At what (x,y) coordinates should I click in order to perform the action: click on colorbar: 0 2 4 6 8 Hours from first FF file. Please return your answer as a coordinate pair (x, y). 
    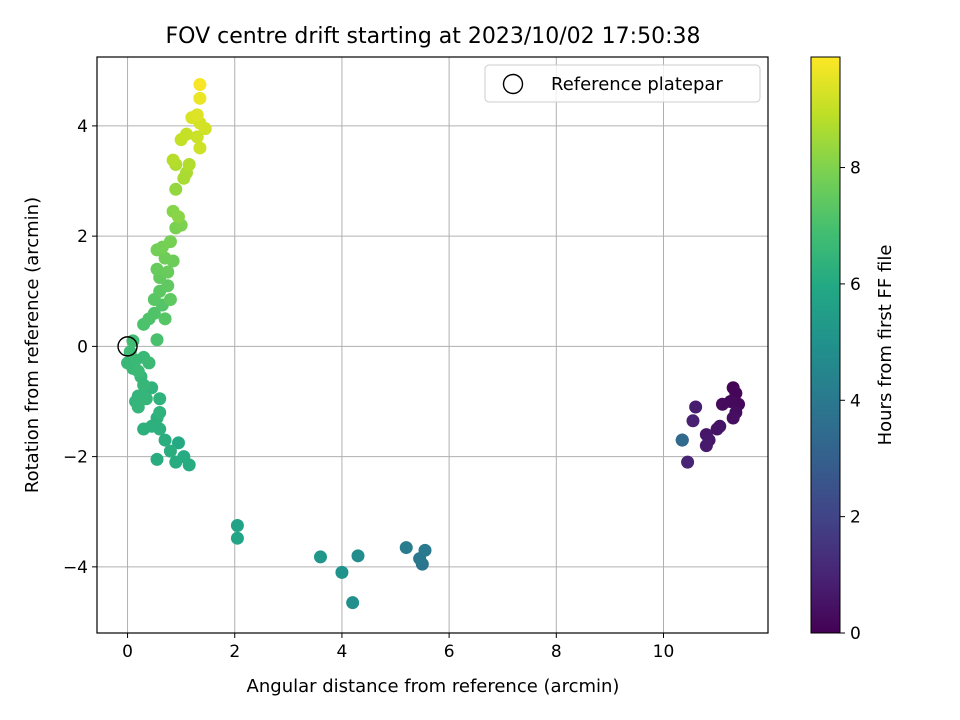
    Looking at the image, I should click on (853, 350).